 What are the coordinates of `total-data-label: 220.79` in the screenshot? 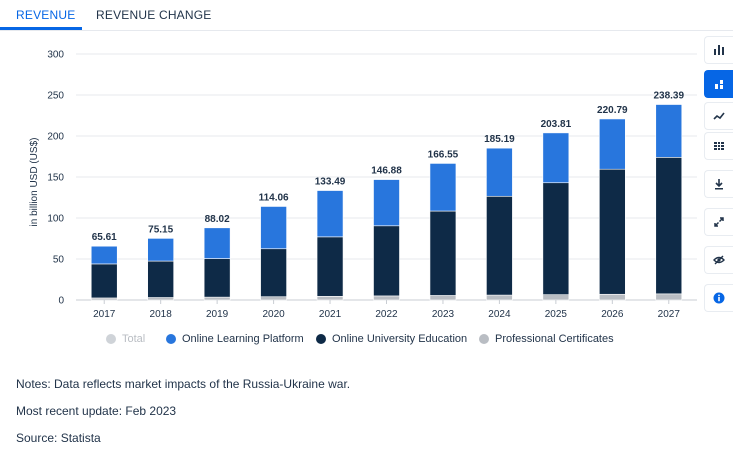 It's located at (612, 110).